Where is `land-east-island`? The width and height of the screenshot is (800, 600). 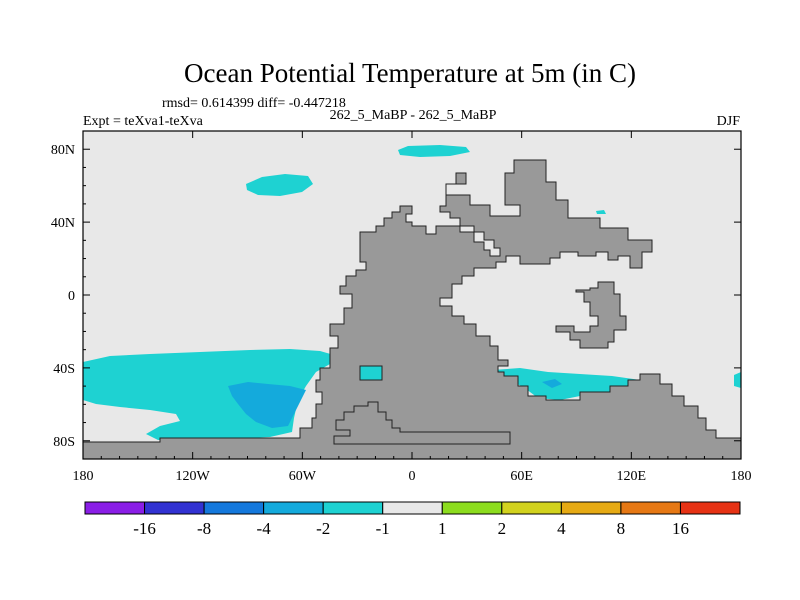 land-east-island is located at coordinates (591, 315).